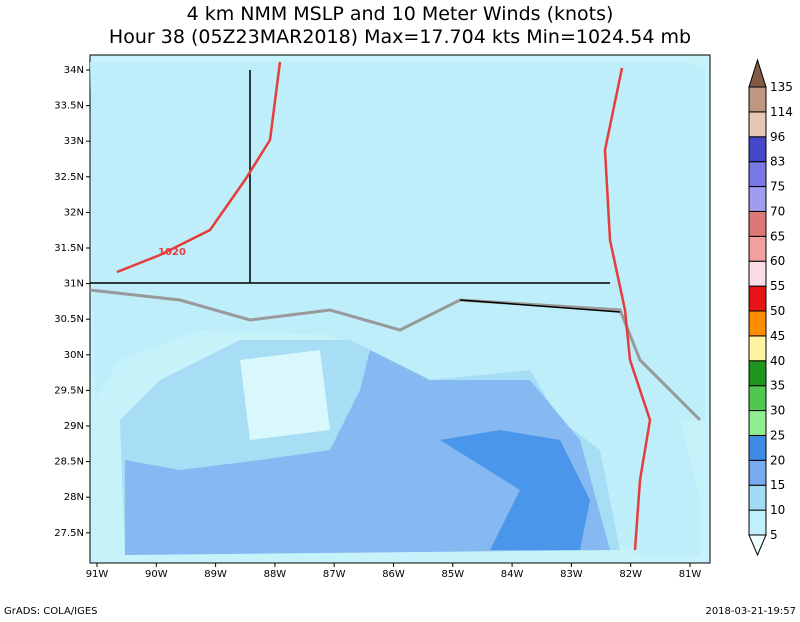  What do you see at coordinates (156, 574) in the screenshot?
I see `lon-label: 90W` at bounding box center [156, 574].